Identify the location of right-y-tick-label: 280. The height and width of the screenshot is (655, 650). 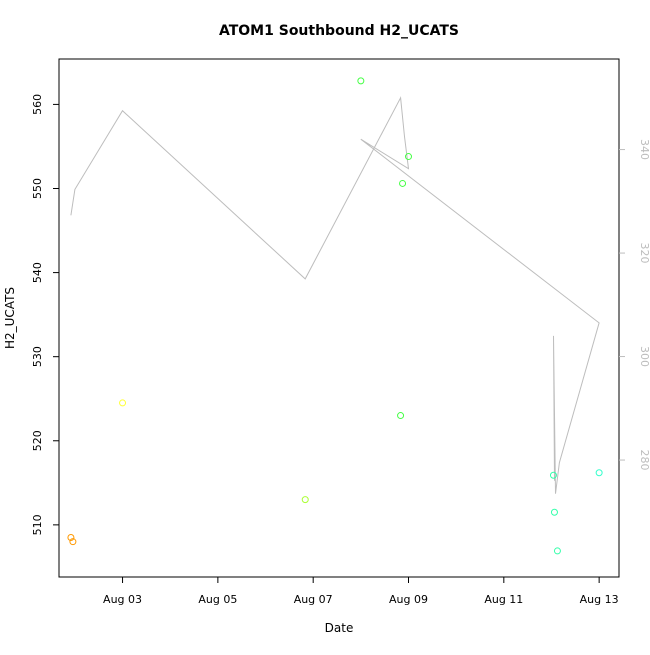
(644, 460).